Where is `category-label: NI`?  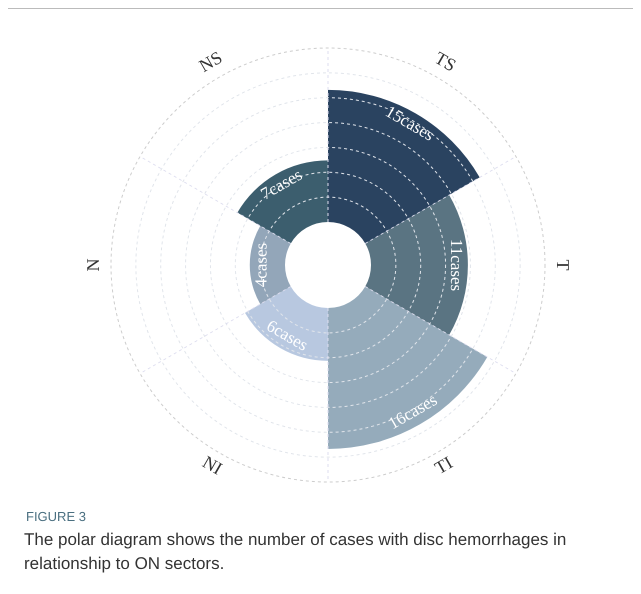 category-label: NI is located at coordinates (212, 465).